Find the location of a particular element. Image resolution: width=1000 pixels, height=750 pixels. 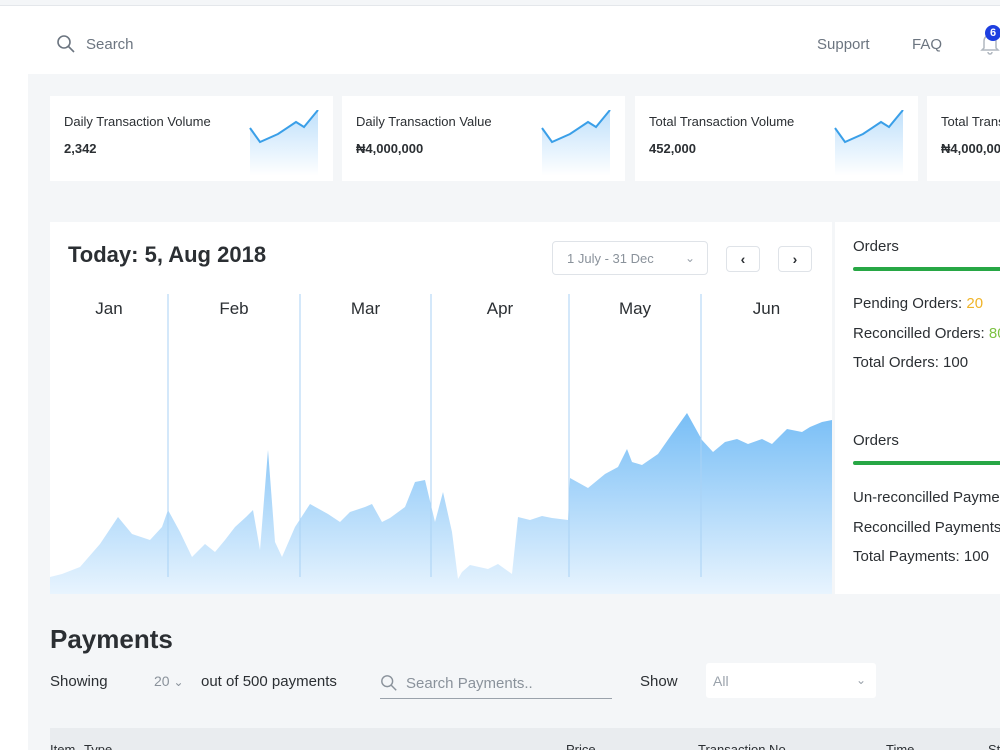

stat-label: Daily Transaction Volume is located at coordinates (137, 121).